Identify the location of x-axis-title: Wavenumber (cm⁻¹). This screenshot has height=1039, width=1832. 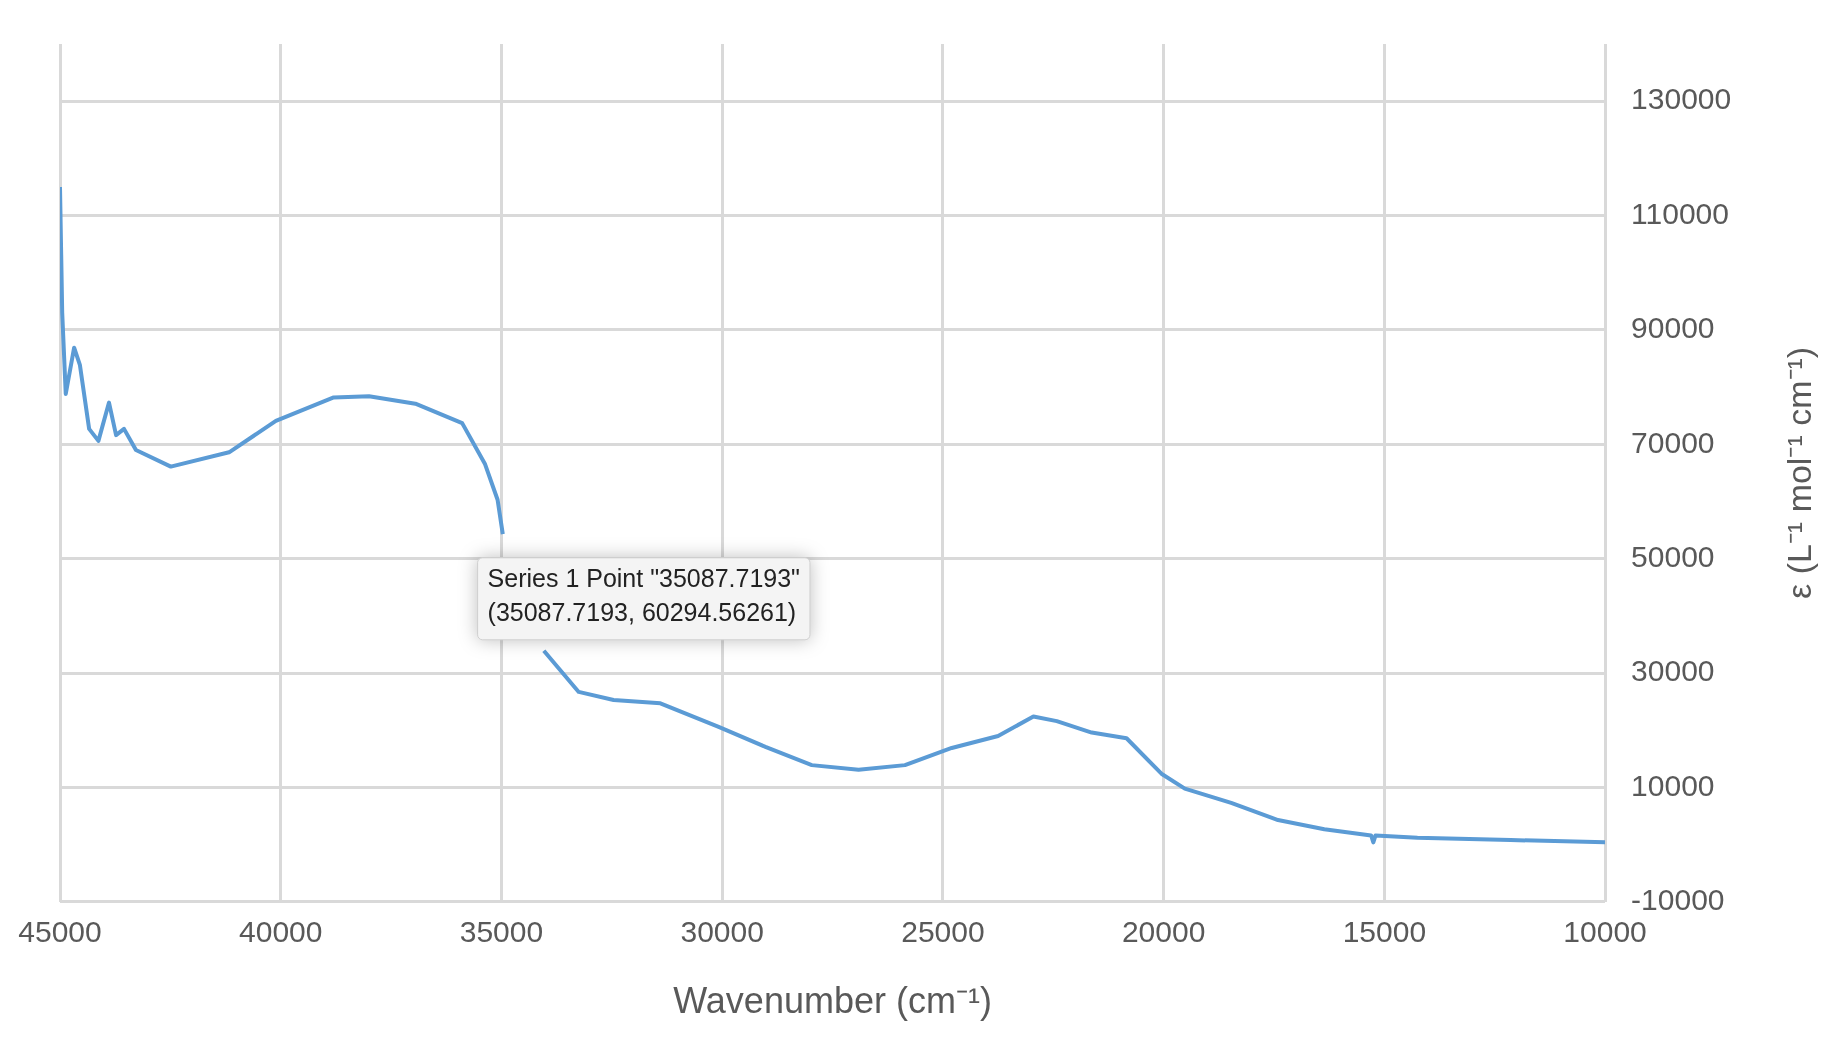
(832, 1001).